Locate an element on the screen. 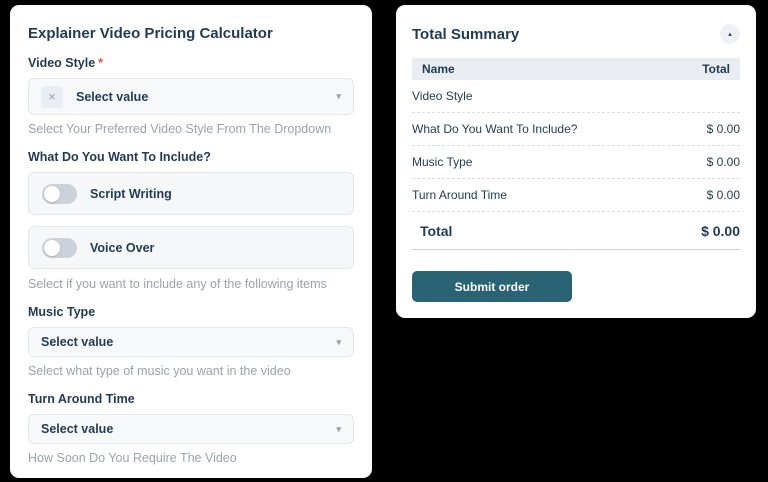 The height and width of the screenshot is (482, 768). video-style-select-value: Select value is located at coordinates (112, 96).